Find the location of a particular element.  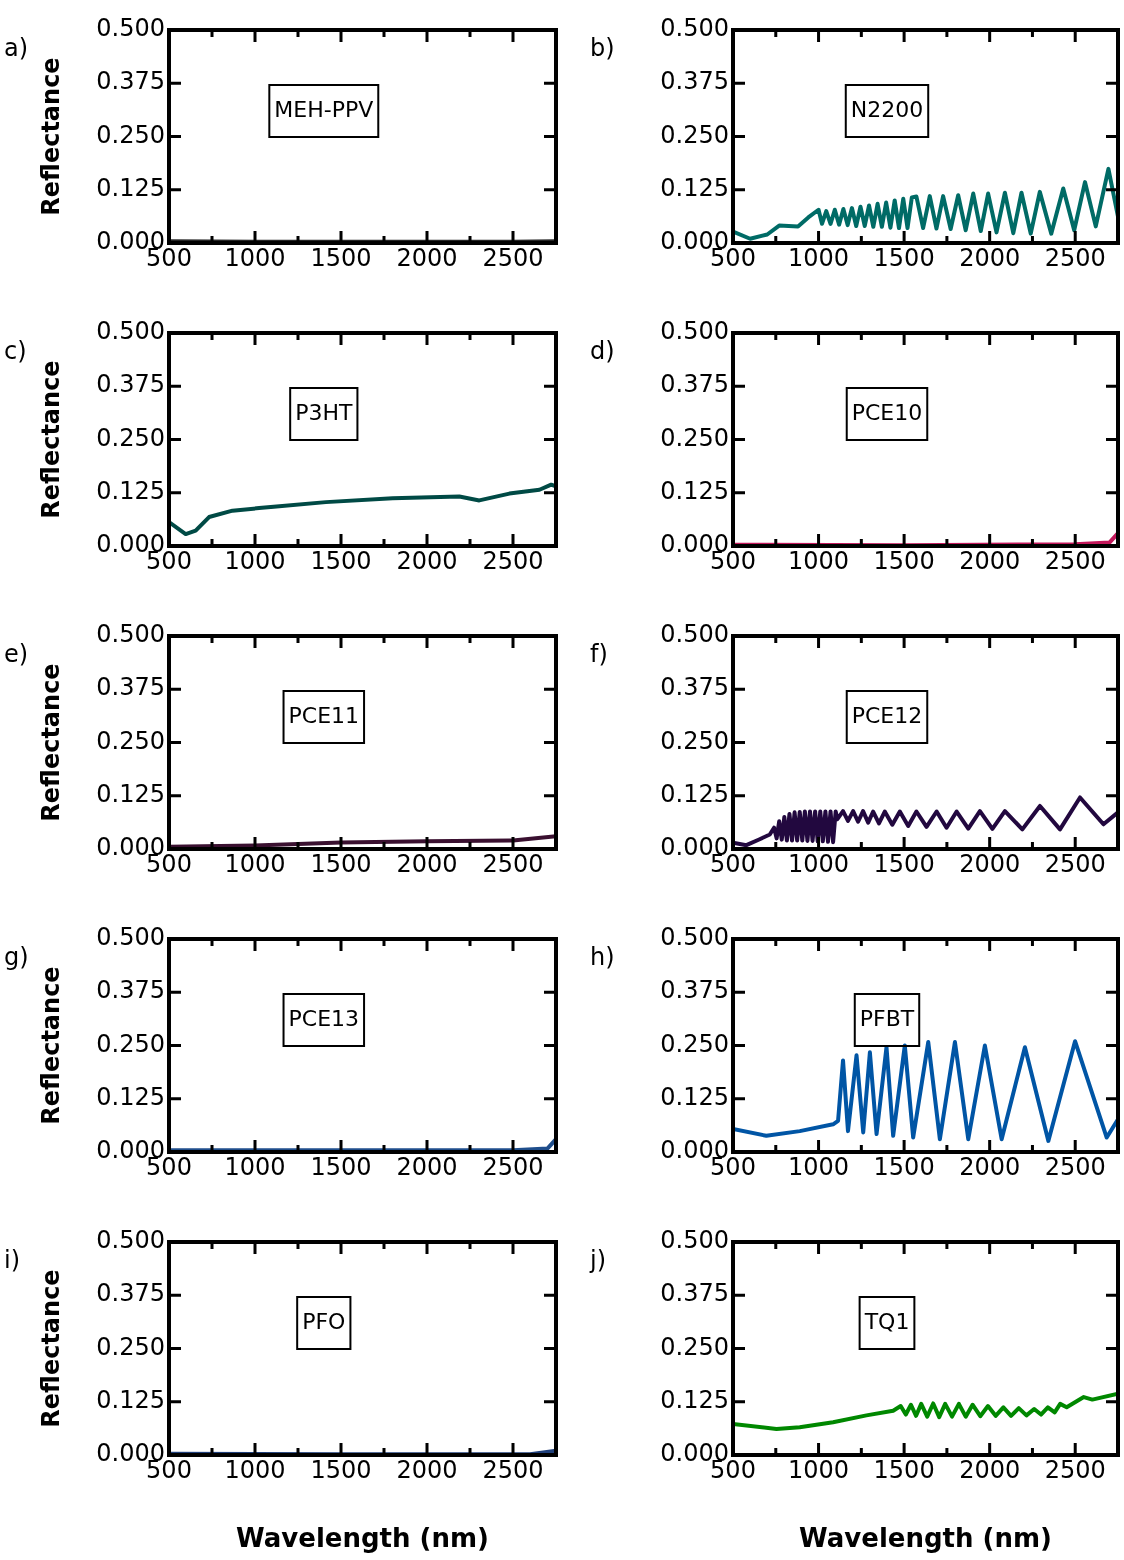

text: e) is located at coordinates (16, 654).